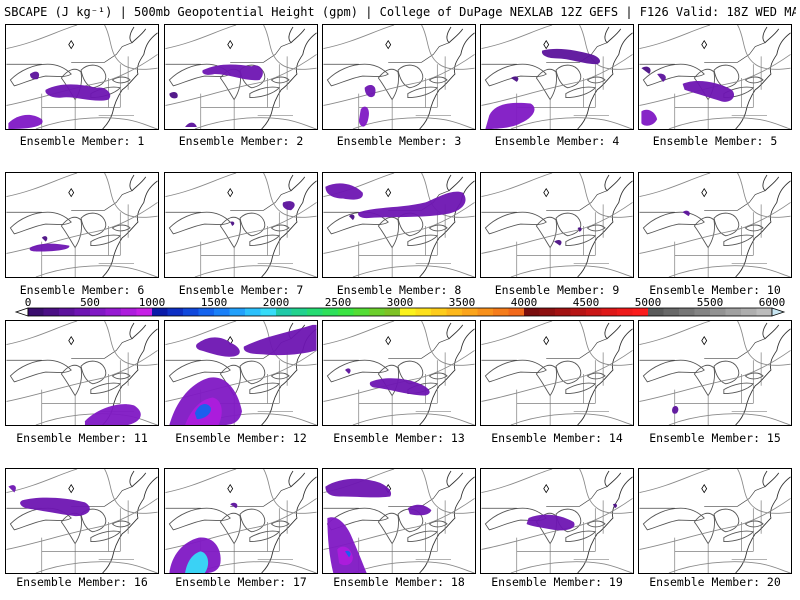 The image size is (800, 600). I want to click on ensemble-member-label: Ensemble Member: 20, so click(715, 582).